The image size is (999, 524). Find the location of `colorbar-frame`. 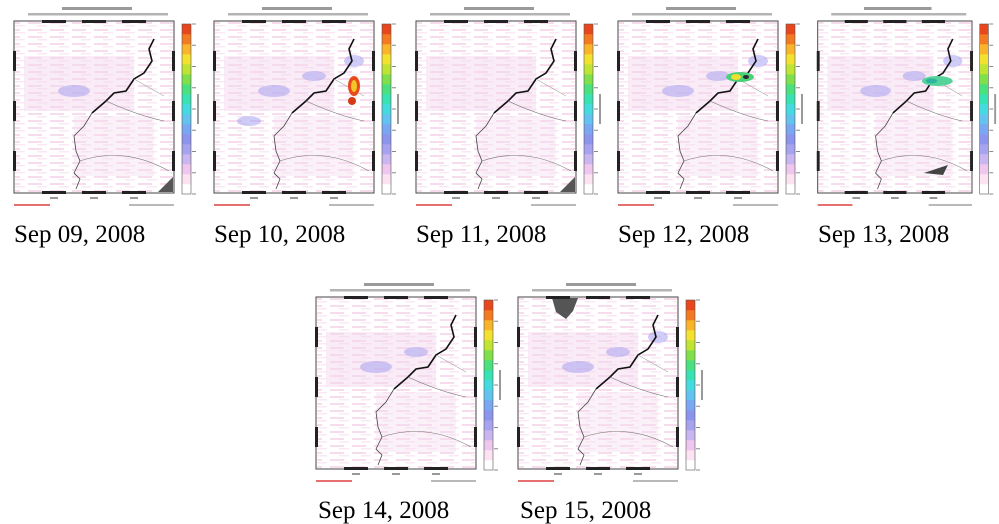

colorbar-frame is located at coordinates (690, 385).